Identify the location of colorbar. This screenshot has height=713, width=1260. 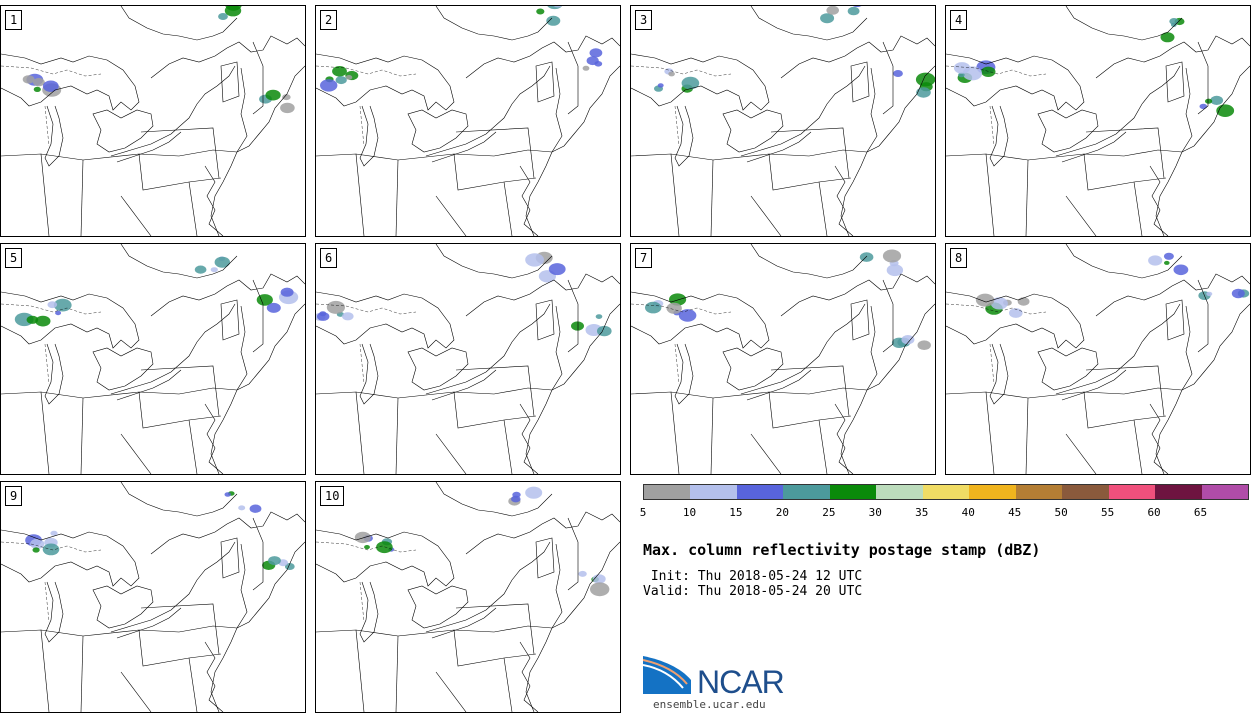
(946, 492).